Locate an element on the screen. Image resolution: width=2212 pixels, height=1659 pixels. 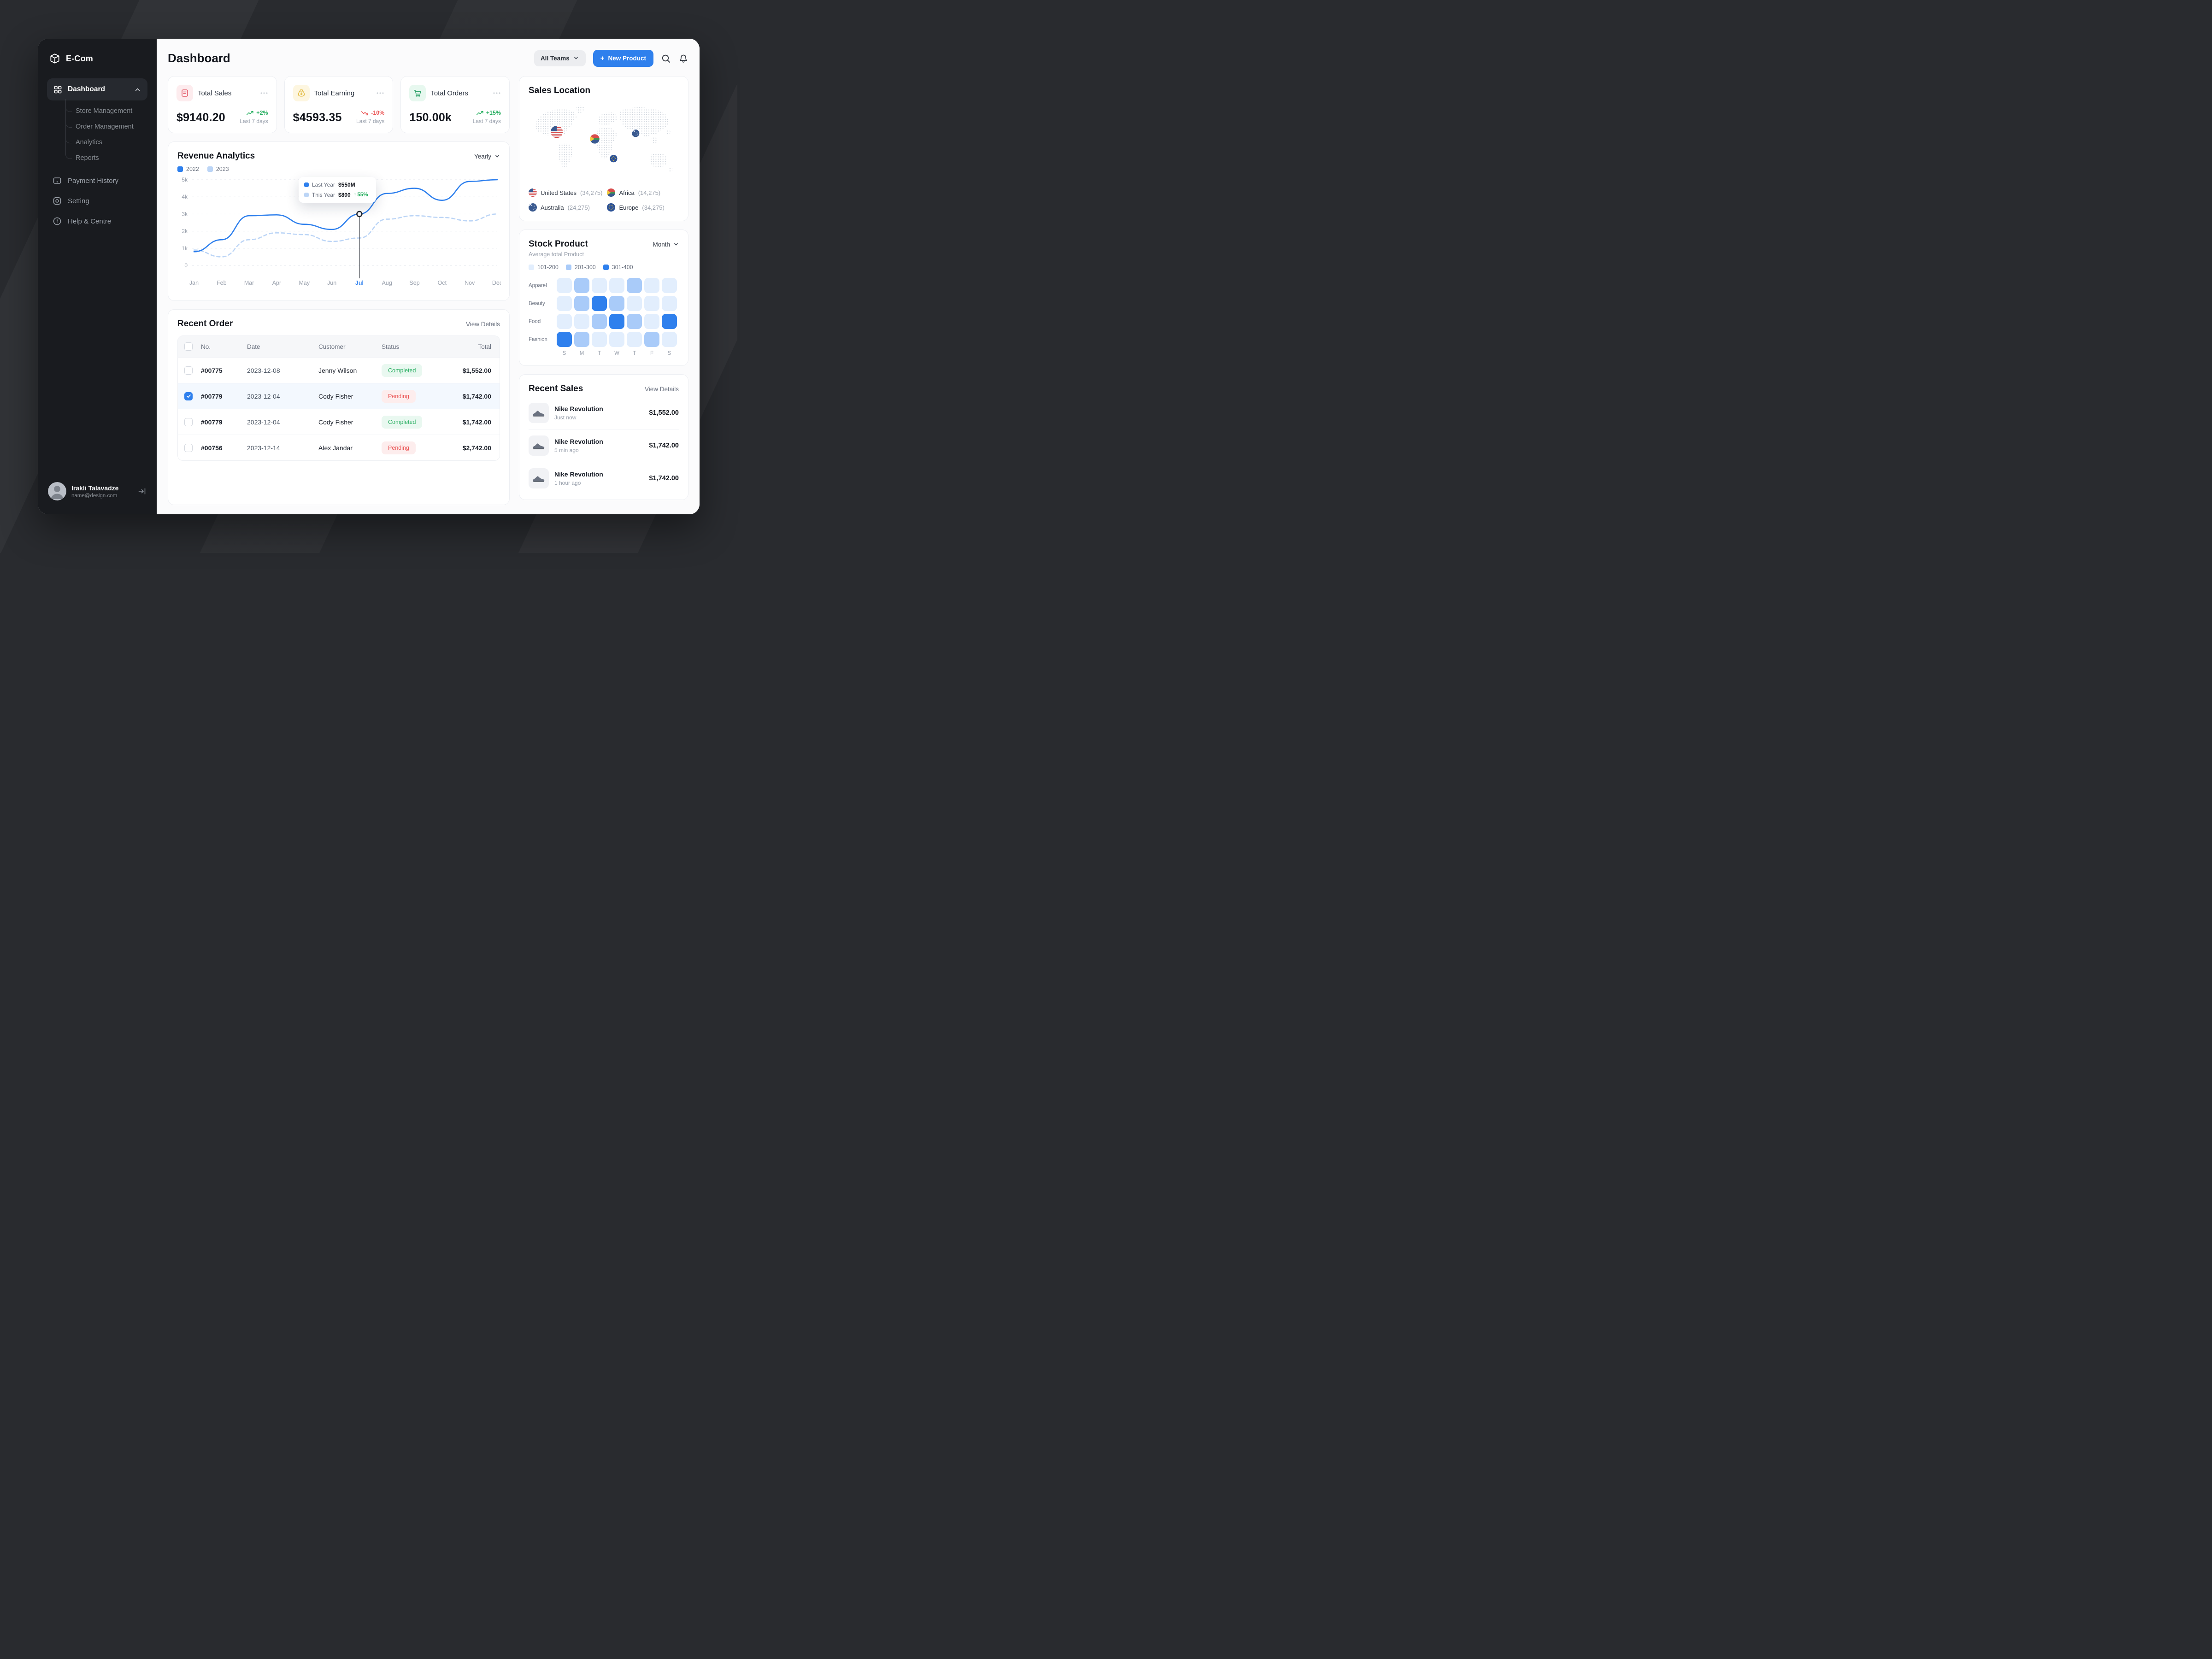
heatmap-col-label: S is located at coordinates (669, 353).